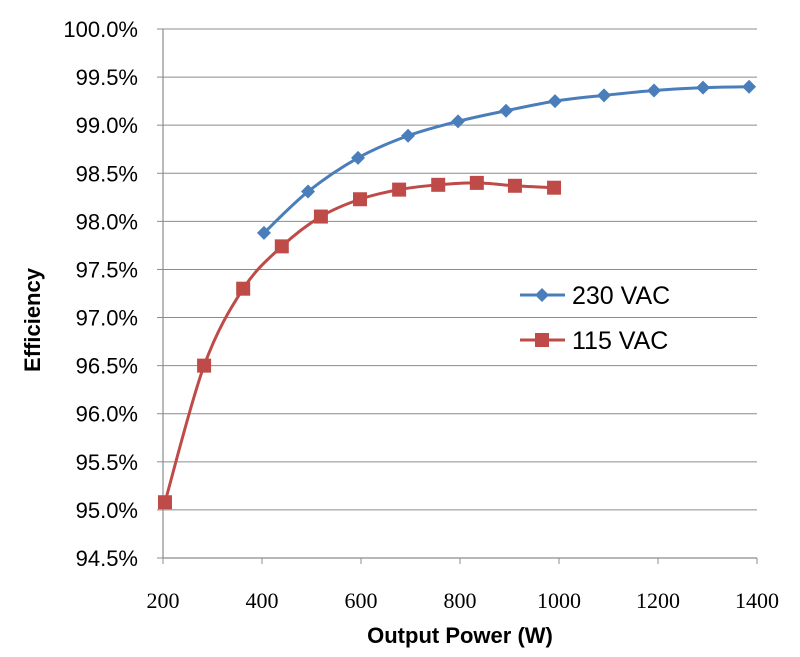  I want to click on x-tick-label: 200, so click(163, 600).